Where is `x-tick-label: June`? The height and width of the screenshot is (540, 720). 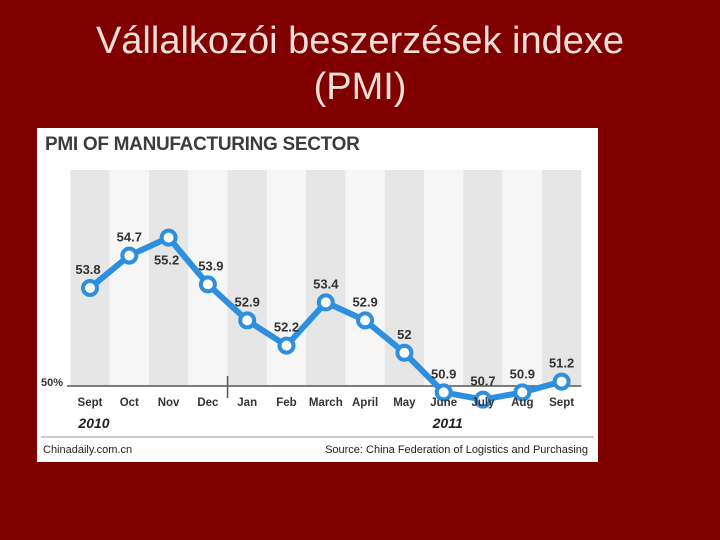
x-tick-label: June is located at coordinates (443, 403).